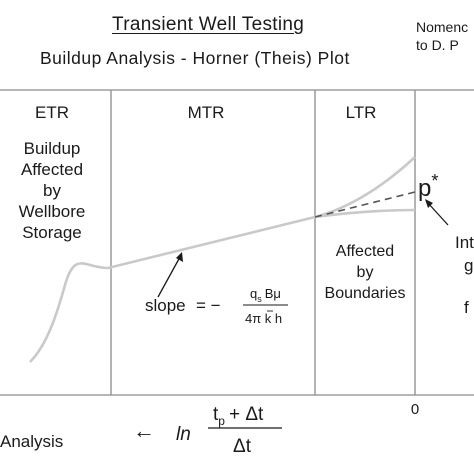 The image size is (474, 474). Describe the element at coordinates (195, 58) in the screenshot. I see `diagram-subtitle: Buildup Analysis - Horner (Theis) Plot` at that location.